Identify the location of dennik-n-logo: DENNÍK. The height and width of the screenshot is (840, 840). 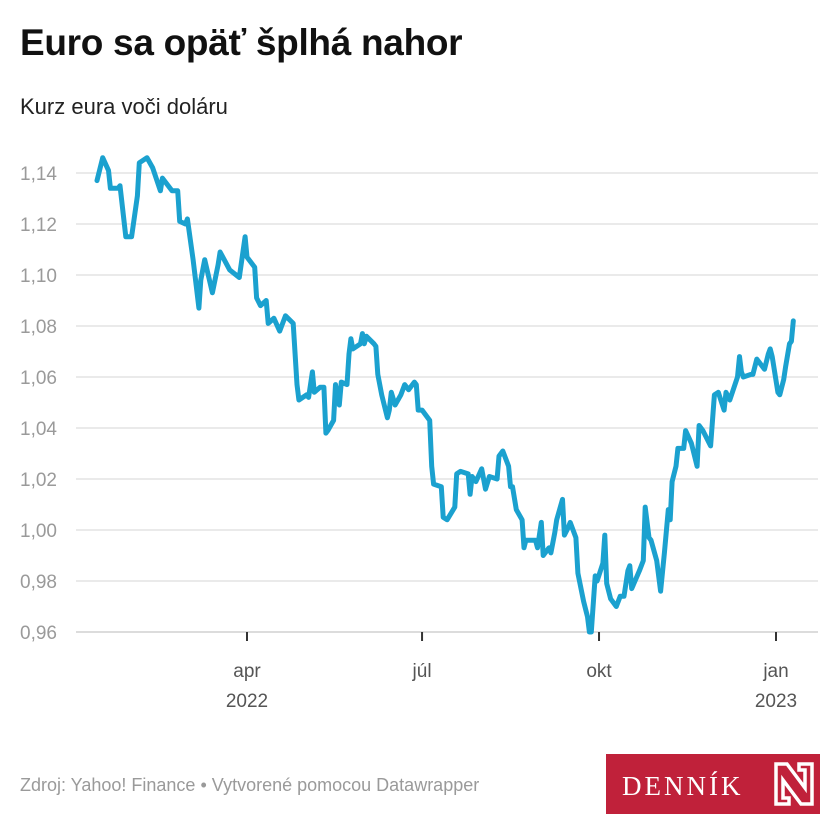
(713, 784).